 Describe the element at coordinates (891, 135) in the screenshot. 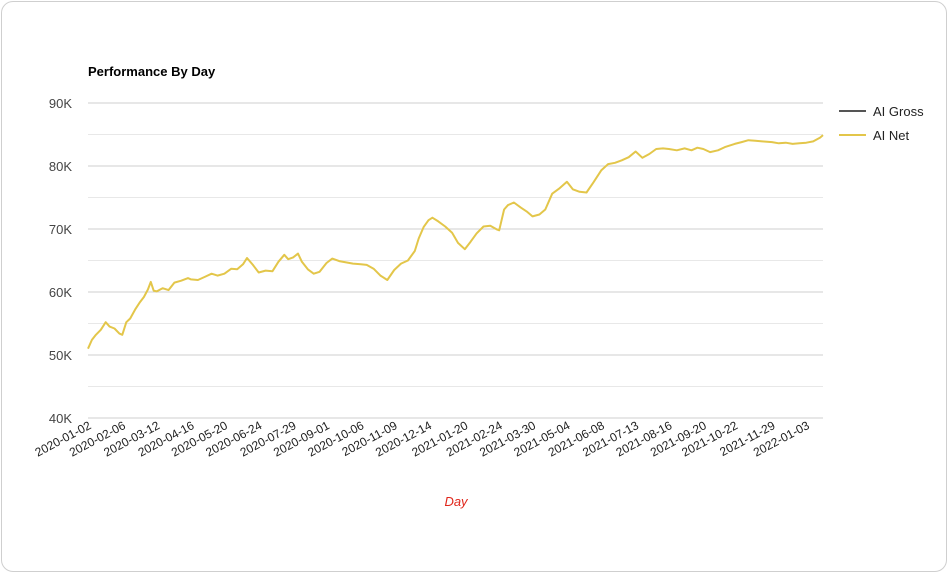

I see `legend-label: AI Net` at that location.